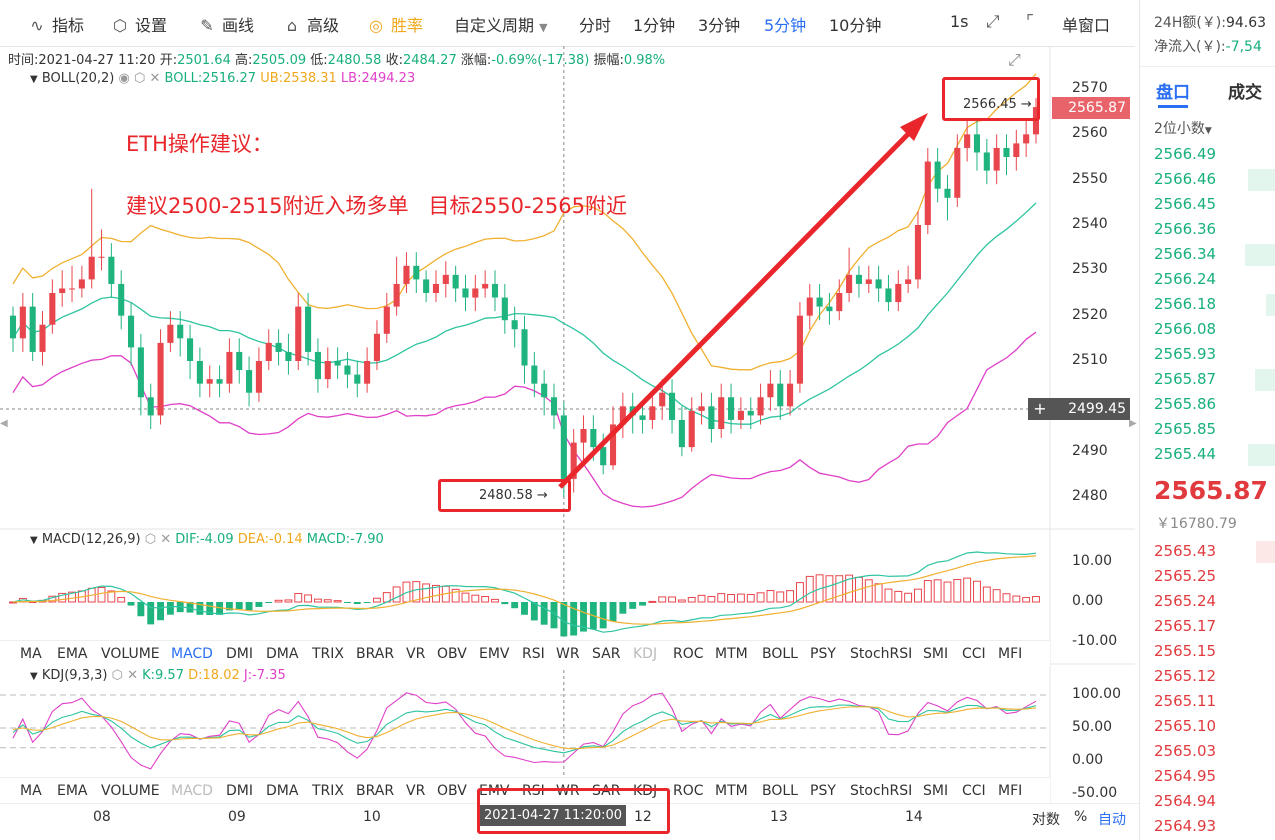 The height and width of the screenshot is (840, 1275). What do you see at coordinates (1245, 93) in the screenshot?
I see `tab-trades: 成交` at bounding box center [1245, 93].